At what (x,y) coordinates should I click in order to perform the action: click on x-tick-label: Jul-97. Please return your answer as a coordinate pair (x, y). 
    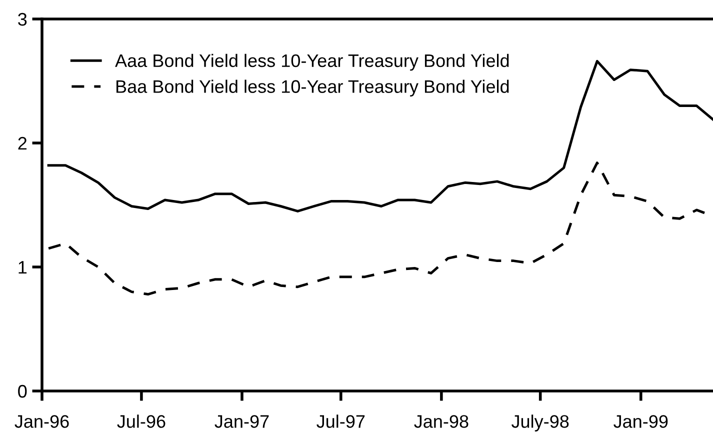
    Looking at the image, I should click on (340, 421).